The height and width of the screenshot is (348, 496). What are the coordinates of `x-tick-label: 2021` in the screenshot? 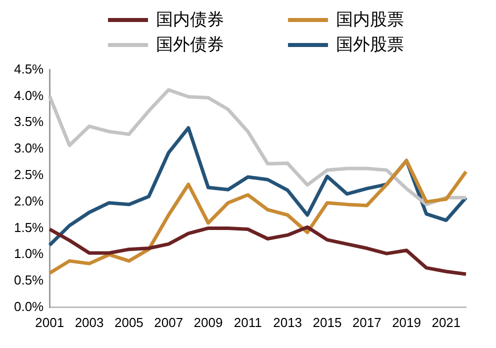 It's located at (446, 322).